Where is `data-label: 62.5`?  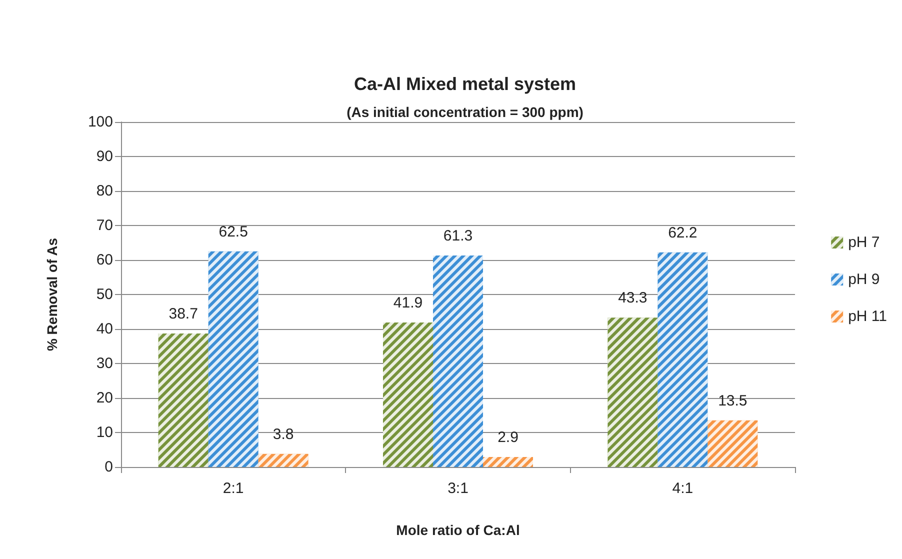 data-label: 62.5 is located at coordinates (233, 231).